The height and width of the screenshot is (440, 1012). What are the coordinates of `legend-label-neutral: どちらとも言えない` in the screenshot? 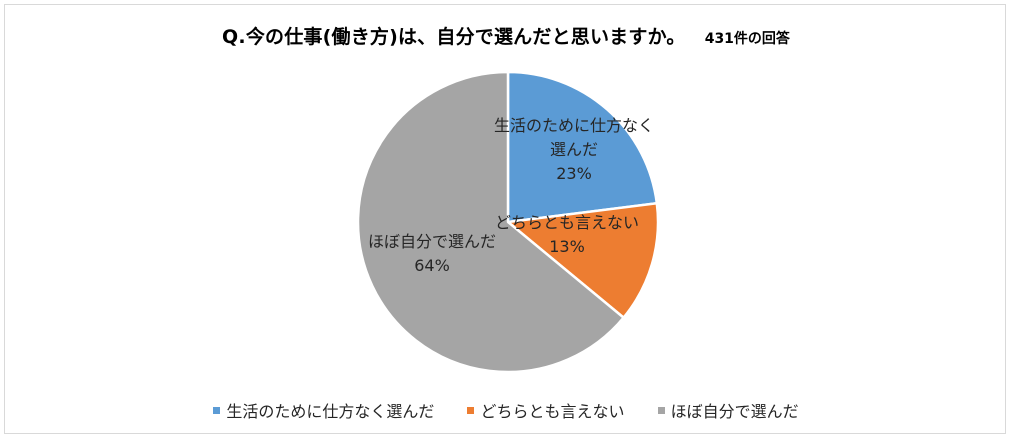 It's located at (552, 411).